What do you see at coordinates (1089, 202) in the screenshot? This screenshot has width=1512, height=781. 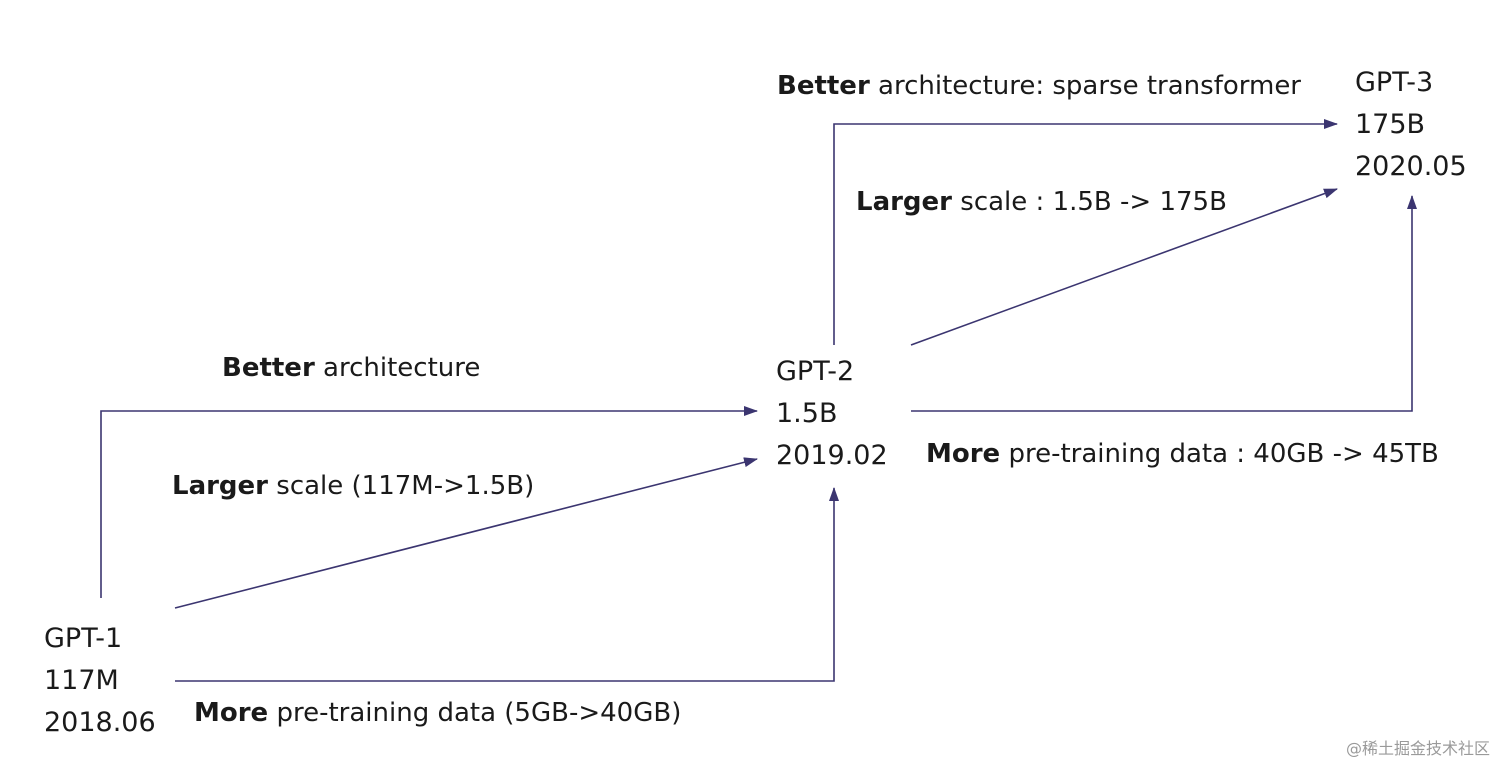 I see `label-gpt2-gpt3-scale-text: scale : 1.5B -> 175B` at bounding box center [1089, 202].